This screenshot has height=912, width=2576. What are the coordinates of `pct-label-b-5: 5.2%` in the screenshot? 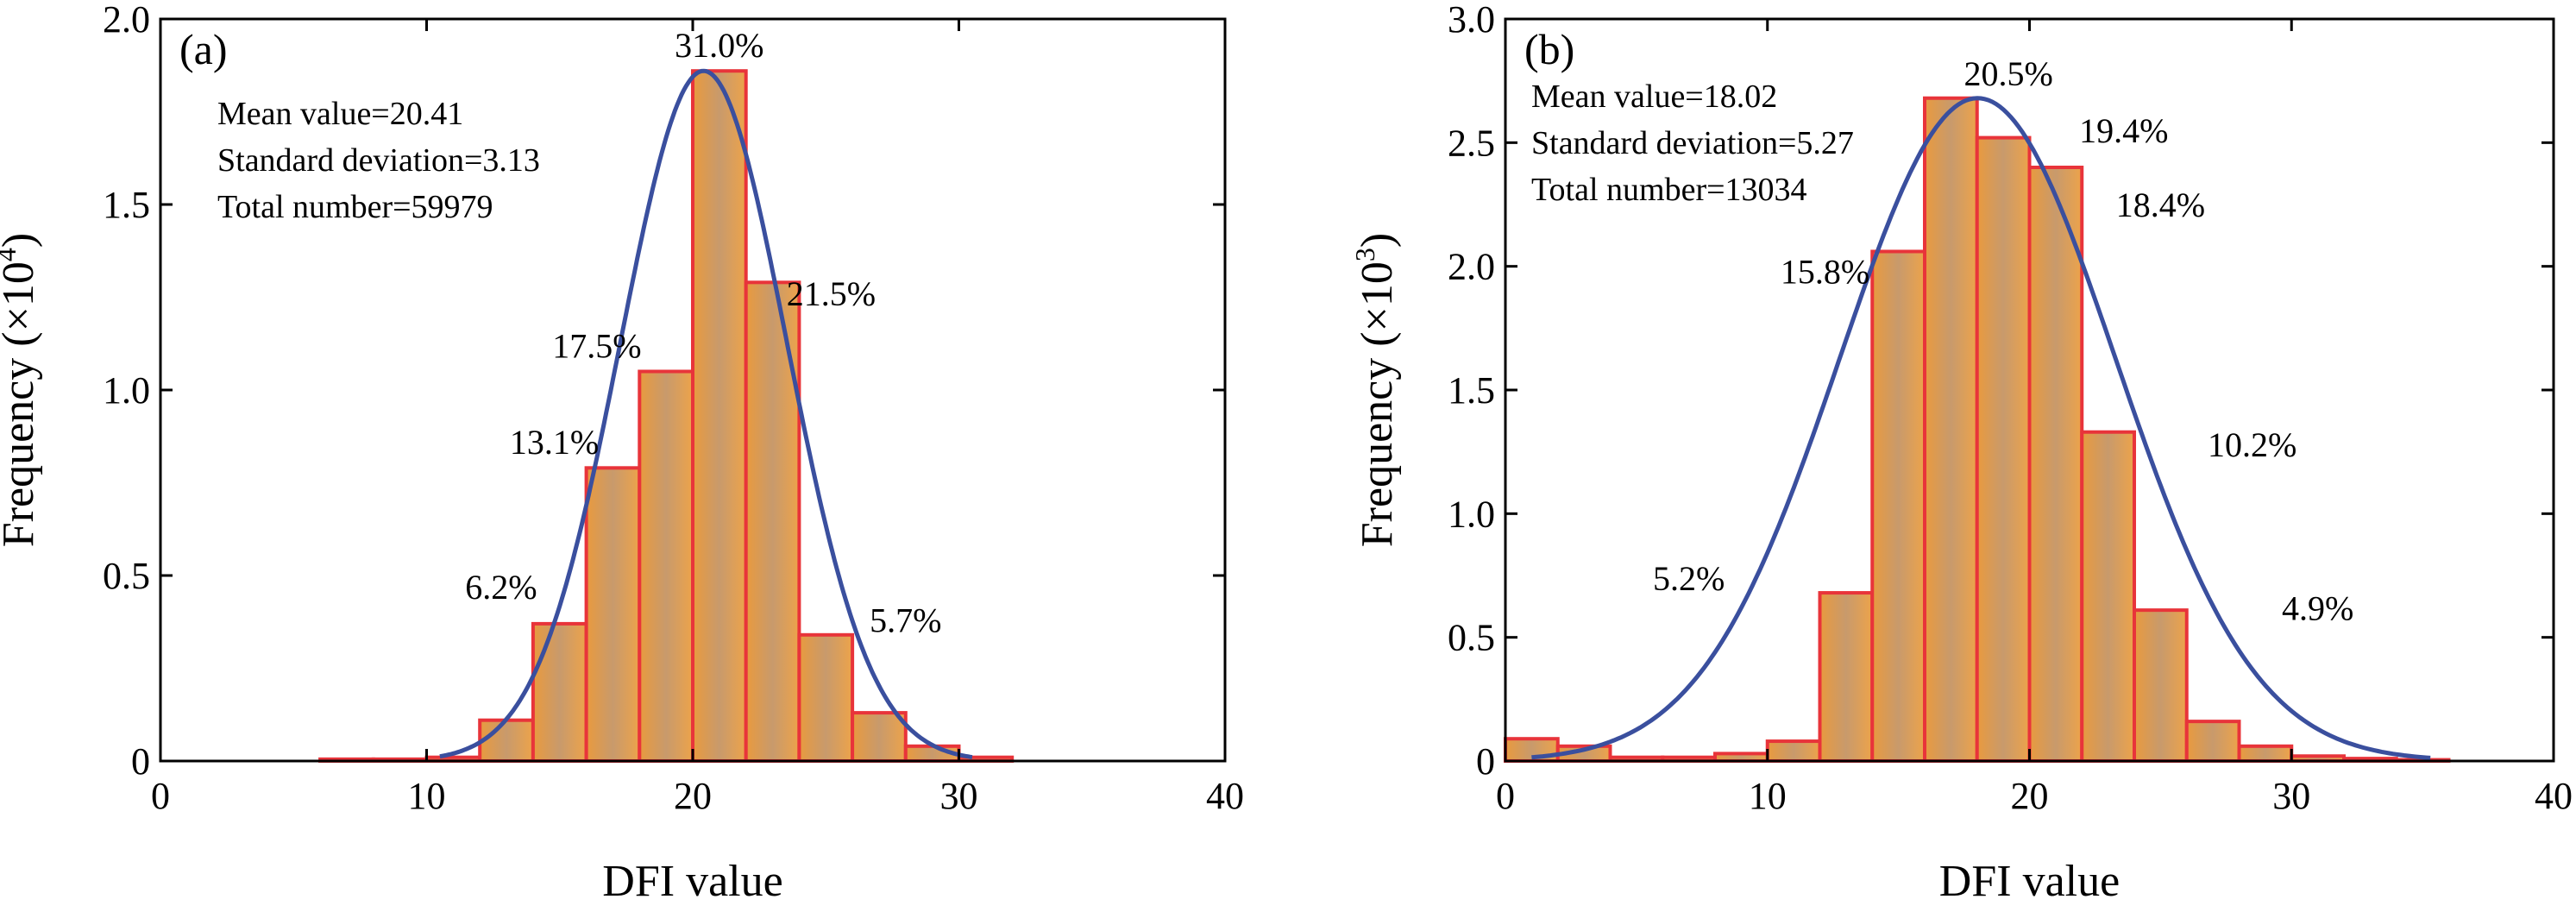 It's located at (1689, 578).